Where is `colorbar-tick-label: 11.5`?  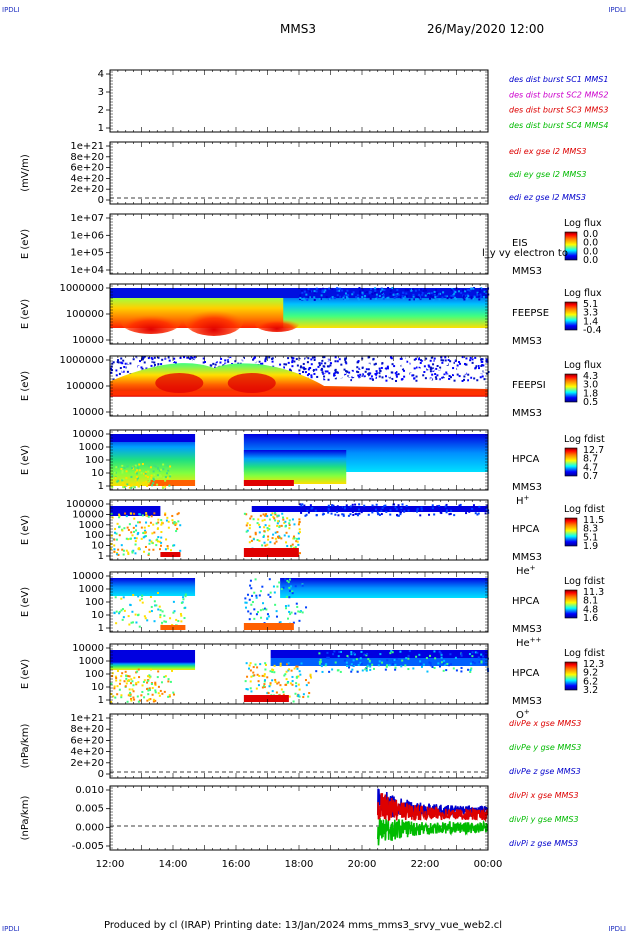 colorbar-tick-label: 11.5 is located at coordinates (593, 520).